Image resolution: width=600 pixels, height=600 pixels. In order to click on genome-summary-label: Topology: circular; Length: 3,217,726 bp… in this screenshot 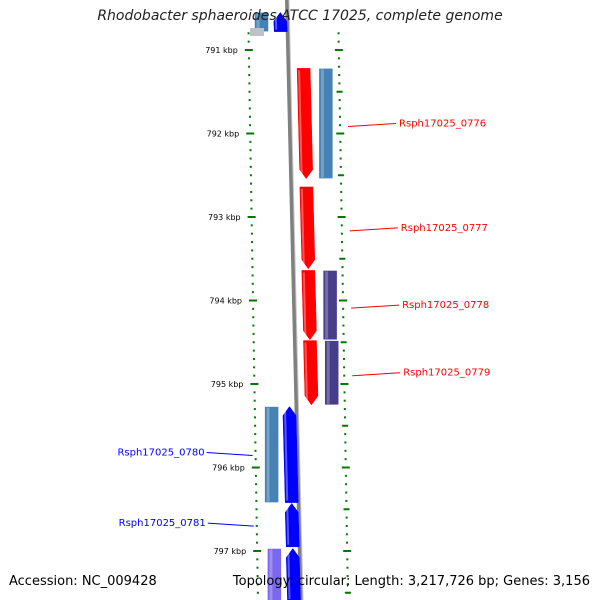, I will do `click(411, 581)`.